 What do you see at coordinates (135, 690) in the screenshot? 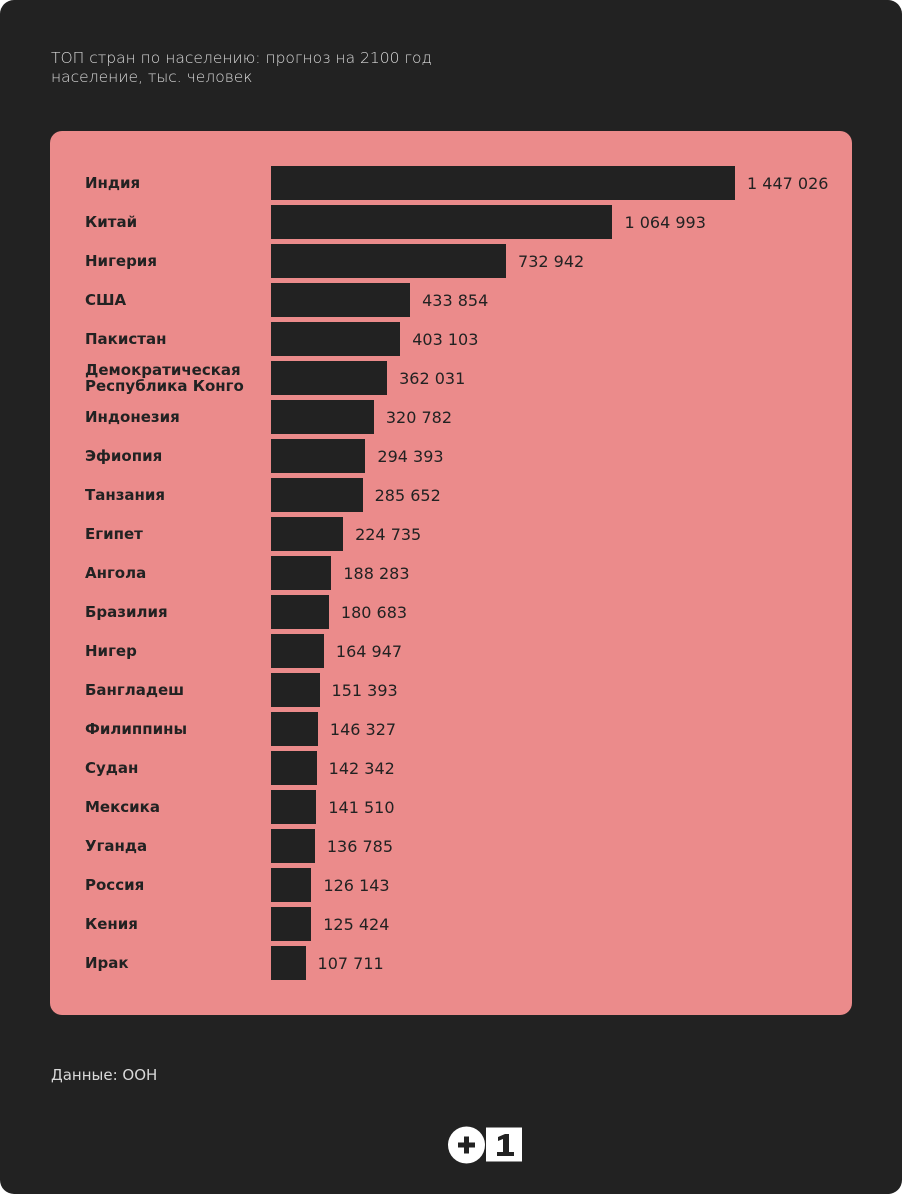
I see `category-label: Бангладеш` at bounding box center [135, 690].